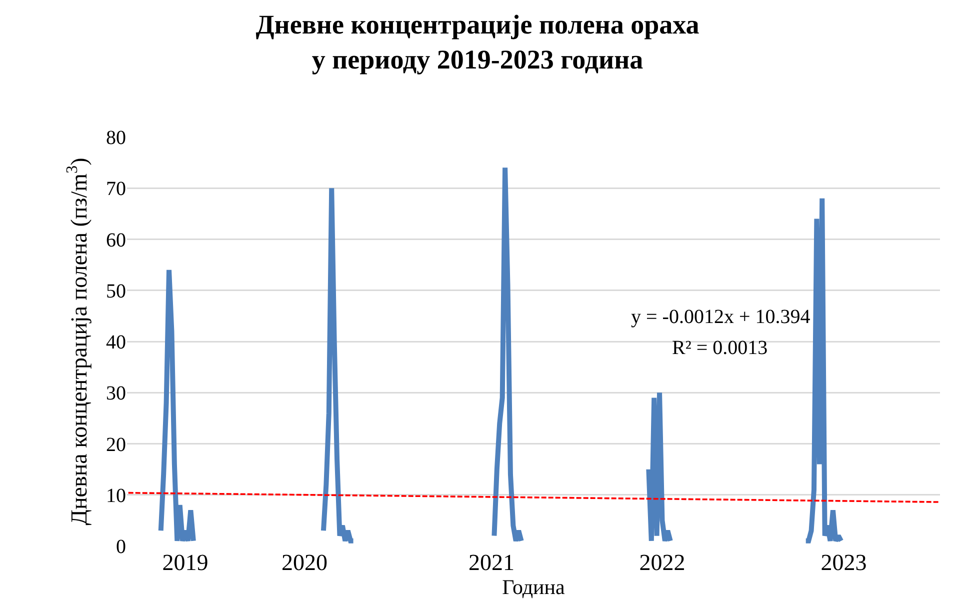  Describe the element at coordinates (478, 42) in the screenshot. I see `chart-title: Дневне концентрације полена ораха у периоду 2019-2023 година` at that location.